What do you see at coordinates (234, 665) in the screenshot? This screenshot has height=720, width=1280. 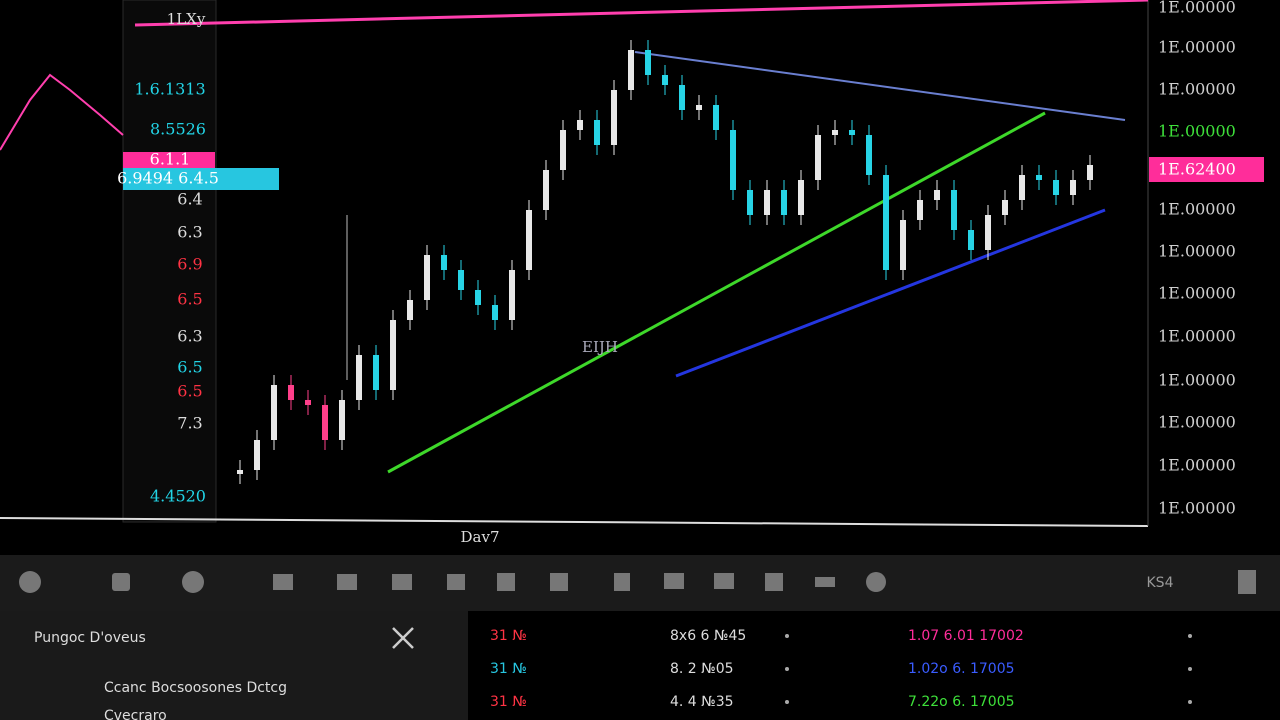 I see `bottom-left-panel` at bounding box center [234, 665].